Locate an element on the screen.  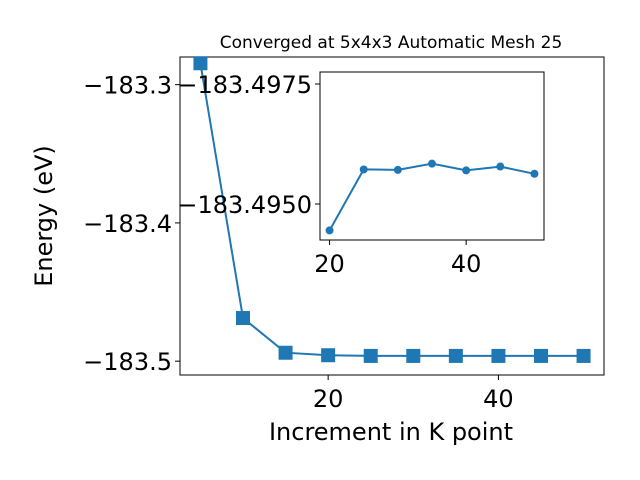
x-axis-label: Increment in K point is located at coordinates (391, 432).